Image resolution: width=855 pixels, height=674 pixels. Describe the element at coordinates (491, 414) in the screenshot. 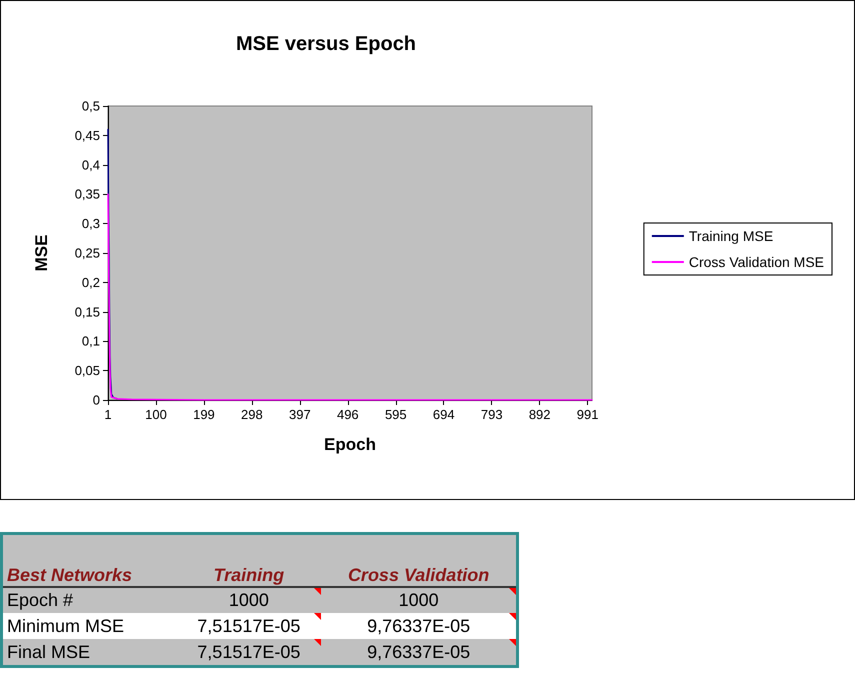

I see `x-tick-label: 793` at that location.